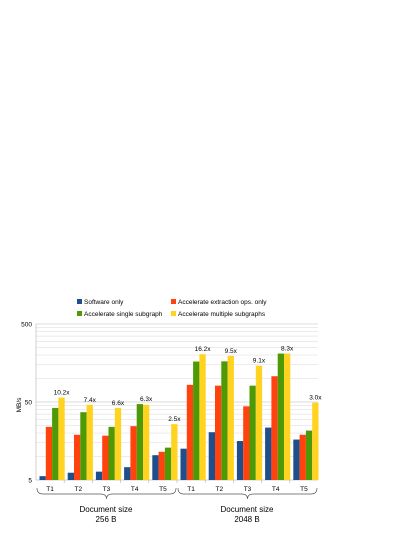 The width and height of the screenshot is (415, 537). Describe the element at coordinates (62, 393) in the screenshot. I see `speedup-label: 10.2x` at that location.